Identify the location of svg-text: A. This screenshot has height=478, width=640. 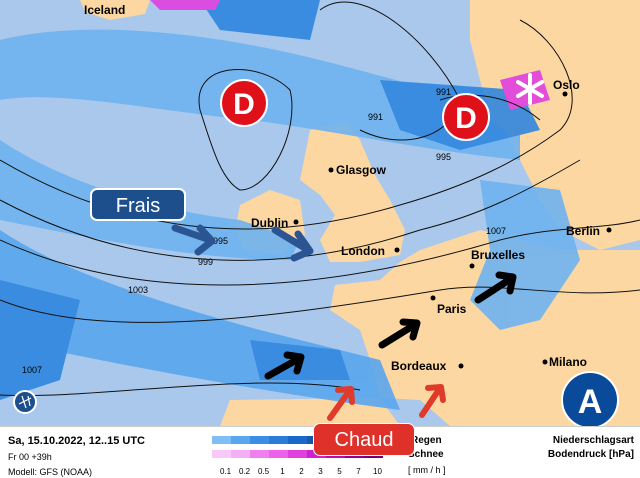
(590, 402).